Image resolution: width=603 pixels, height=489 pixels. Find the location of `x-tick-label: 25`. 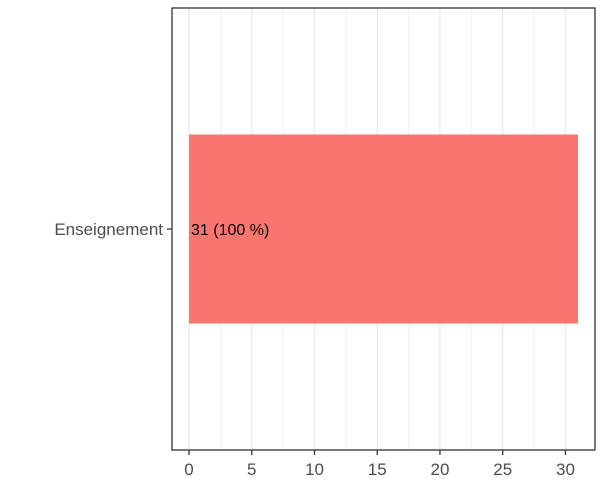

x-tick-label: 25 is located at coordinates (502, 469).